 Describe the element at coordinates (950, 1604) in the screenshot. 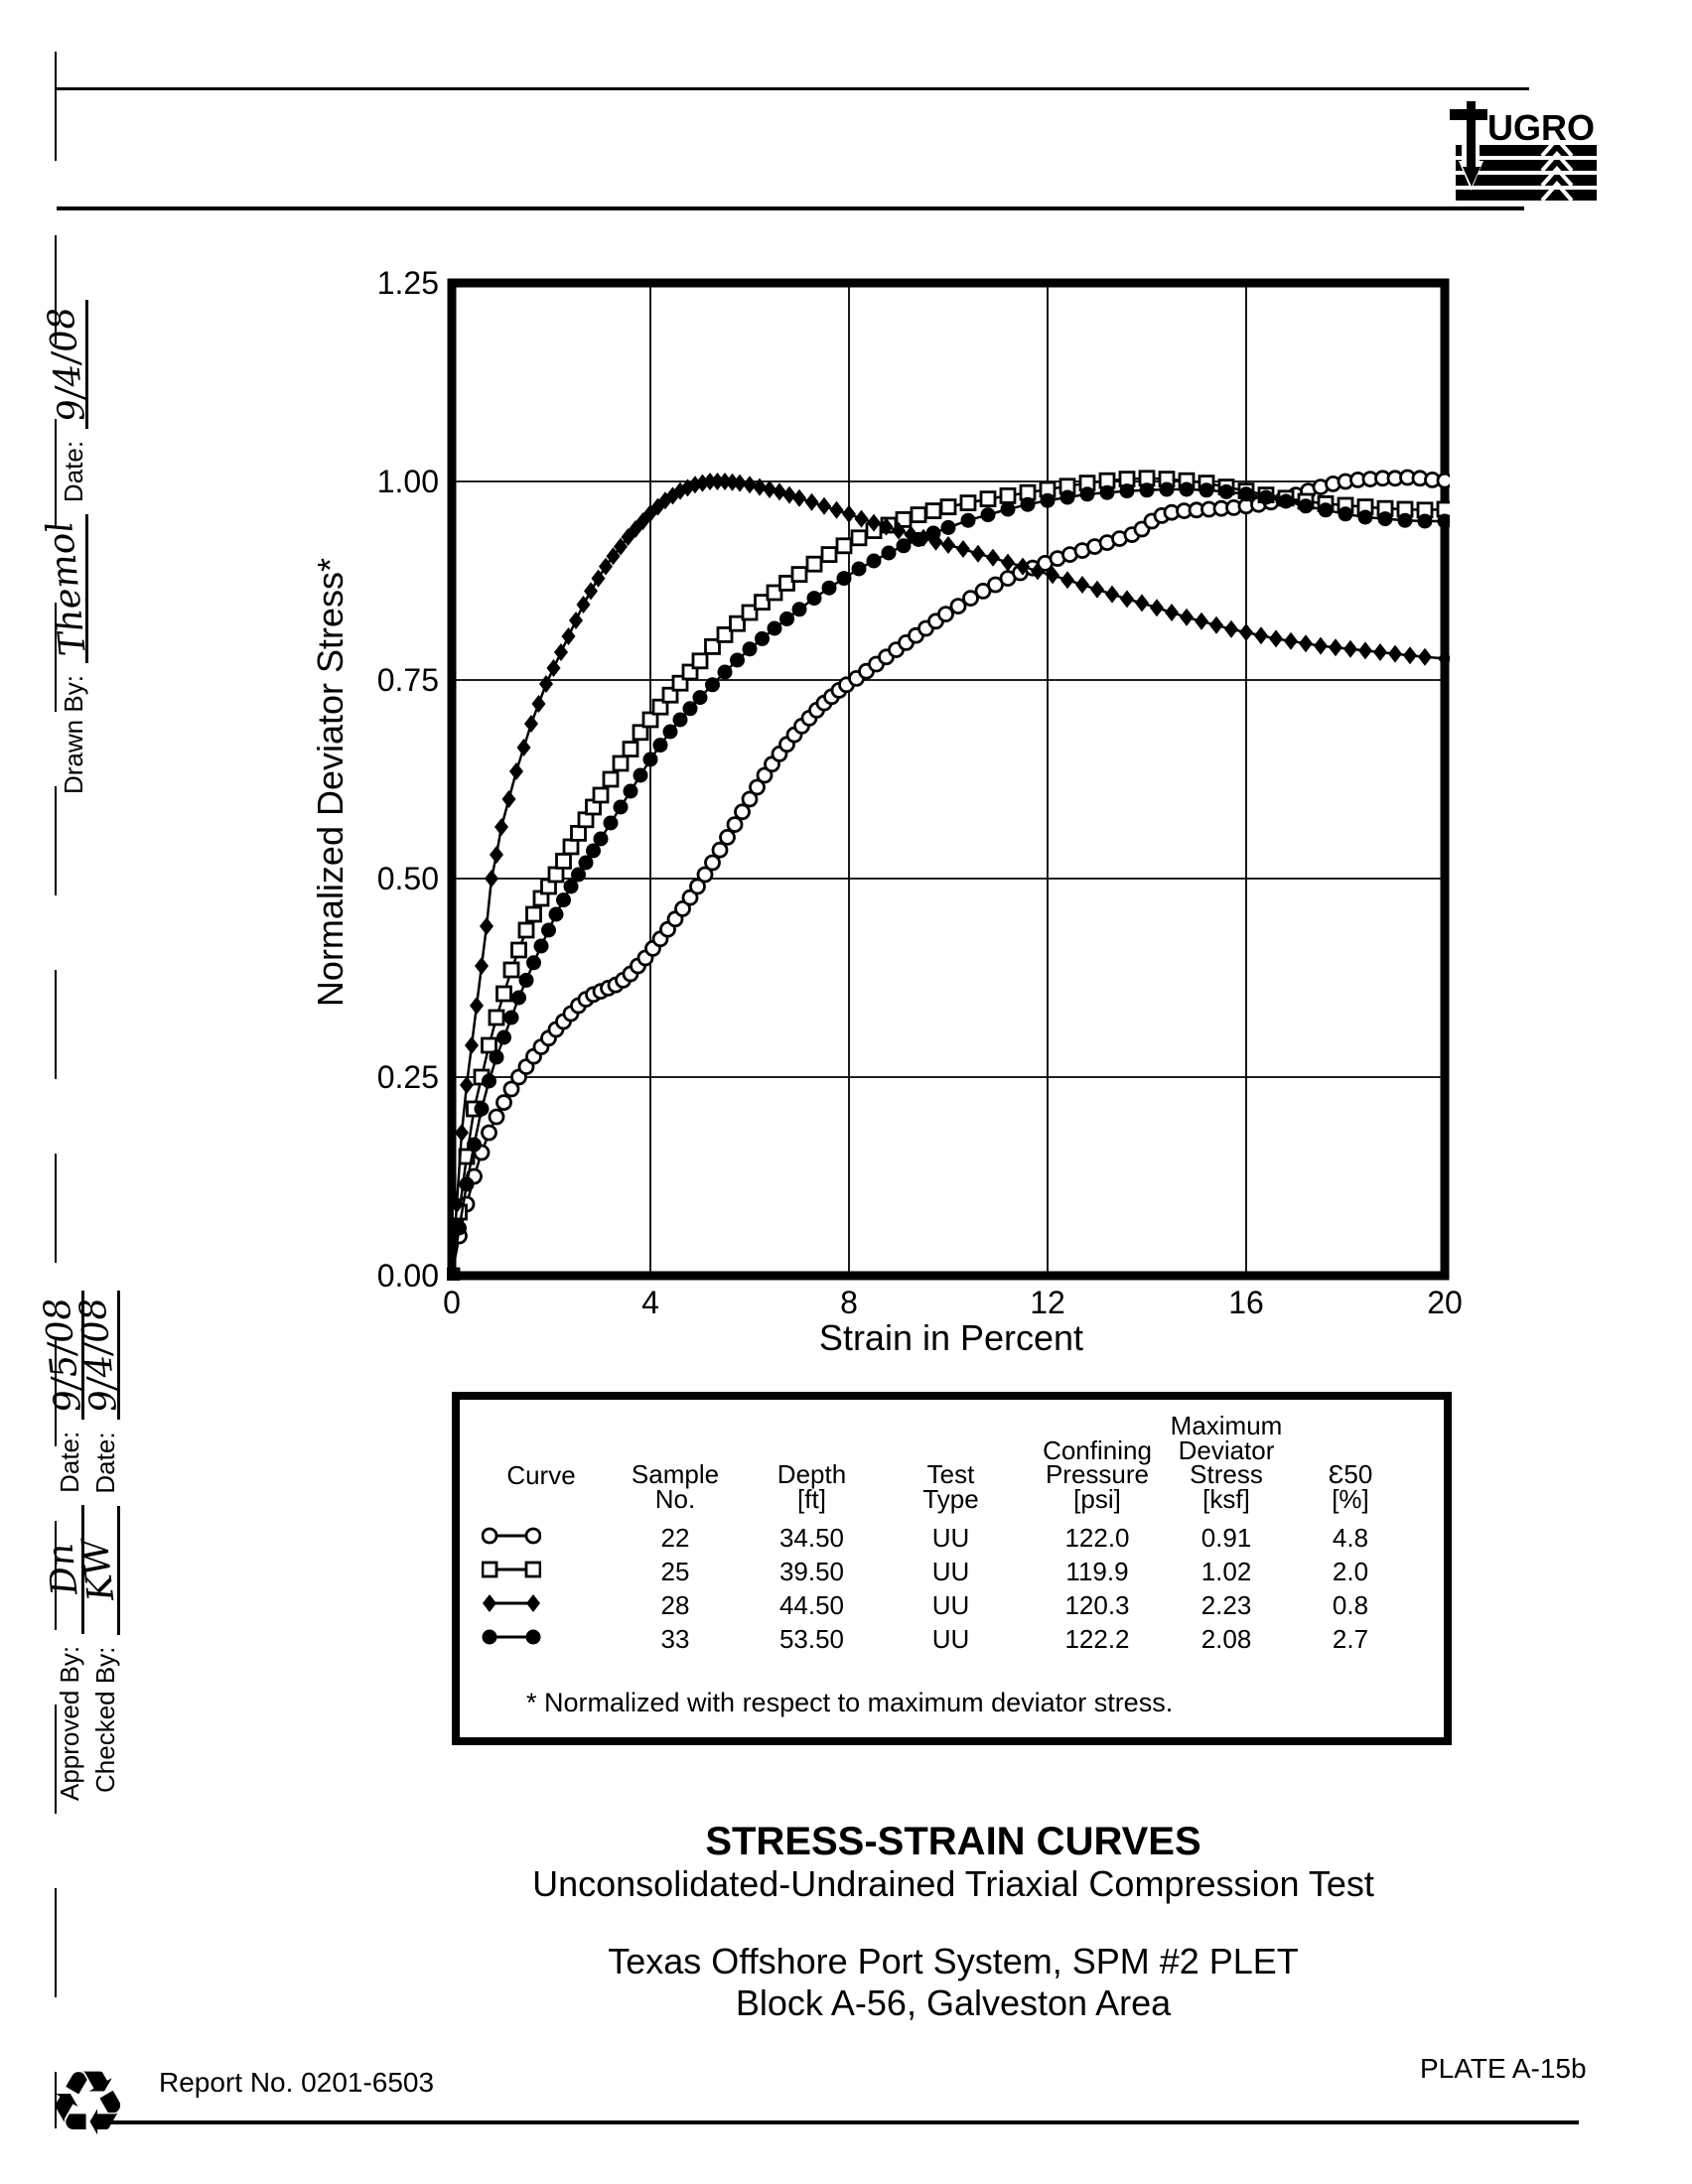

I see `legend-cell-test: UU` at that location.